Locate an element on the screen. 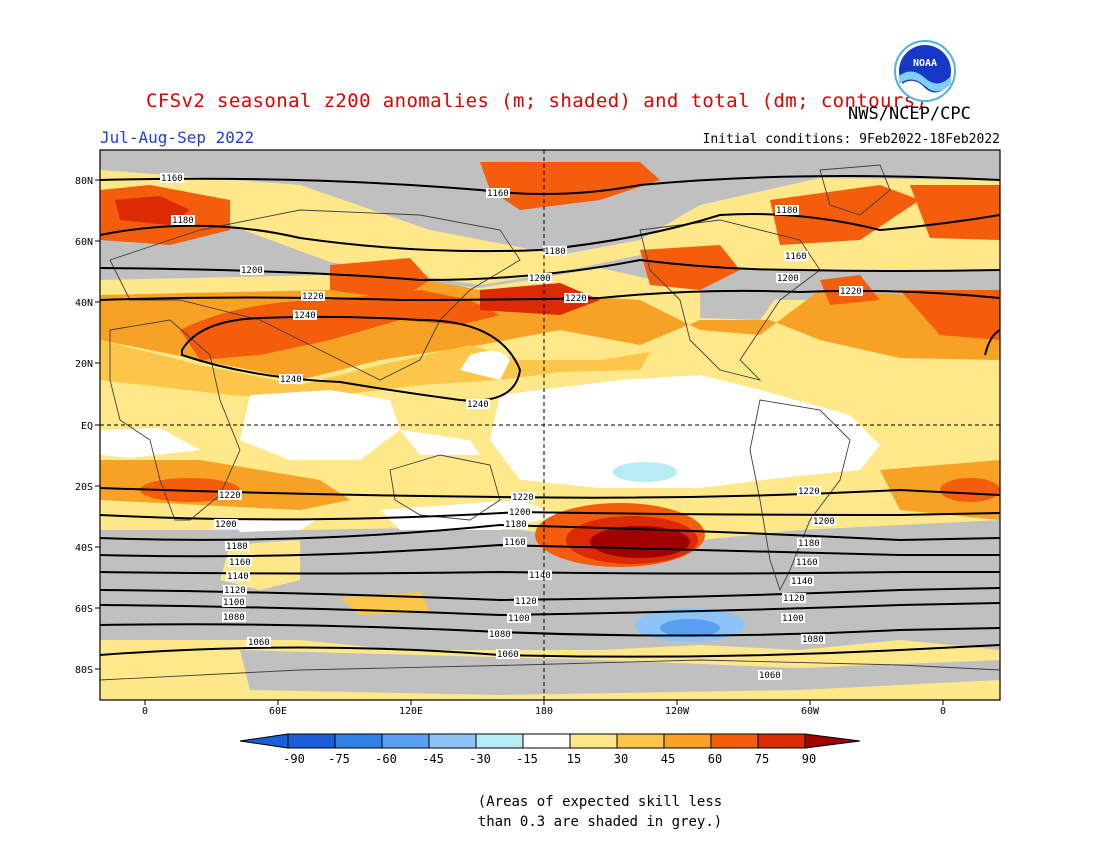 This screenshot has width=1100, height=850. svg-text: 60W is located at coordinates (810, 711).